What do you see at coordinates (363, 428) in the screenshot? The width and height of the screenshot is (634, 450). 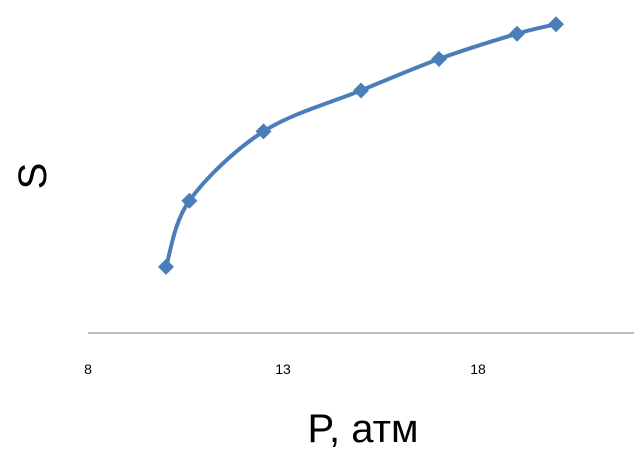 I see `x-axis-title: P, атм` at bounding box center [363, 428].